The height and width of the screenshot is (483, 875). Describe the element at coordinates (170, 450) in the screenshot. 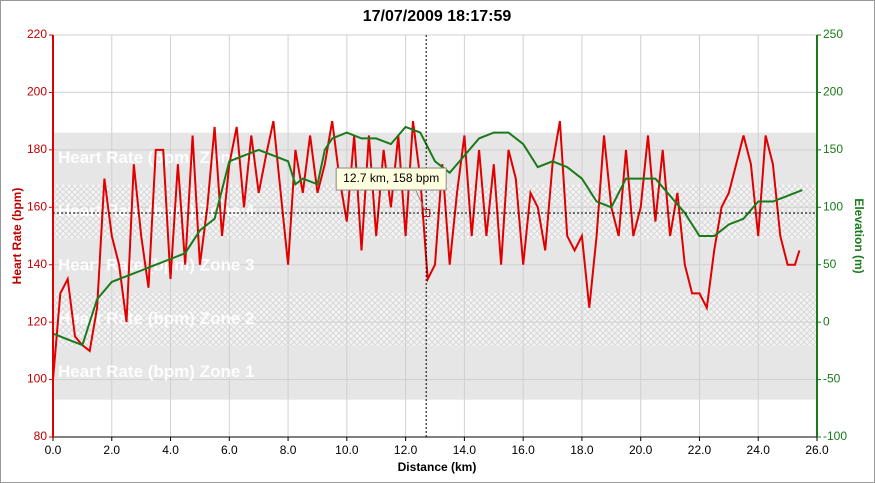

I see `x-tick-label: 4.0` at that location.